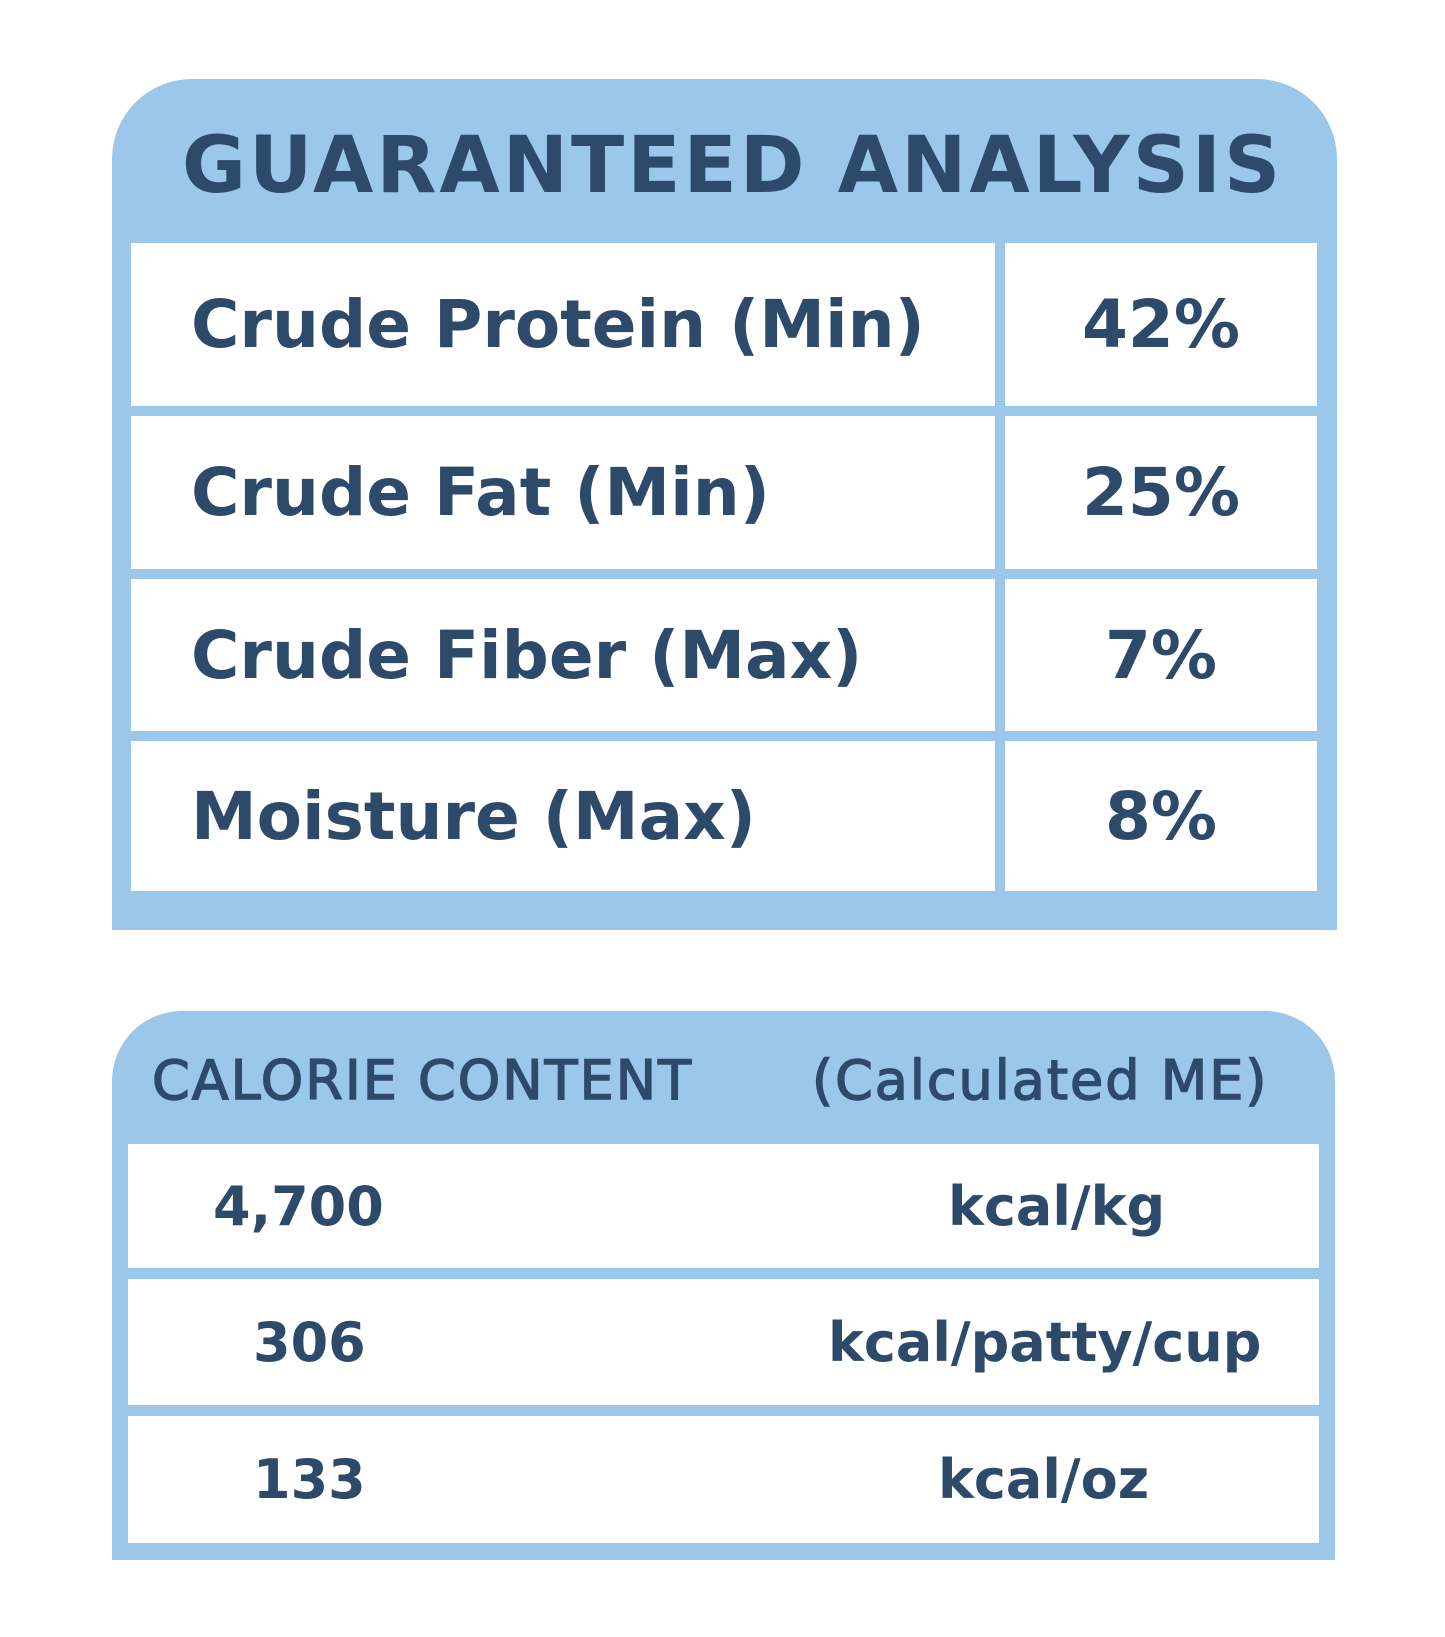 Image resolution: width=1445 pixels, height=1637 pixels. What do you see at coordinates (723, 1479) in the screenshot?
I see `calorie-row: 133 kcal/oz` at bounding box center [723, 1479].